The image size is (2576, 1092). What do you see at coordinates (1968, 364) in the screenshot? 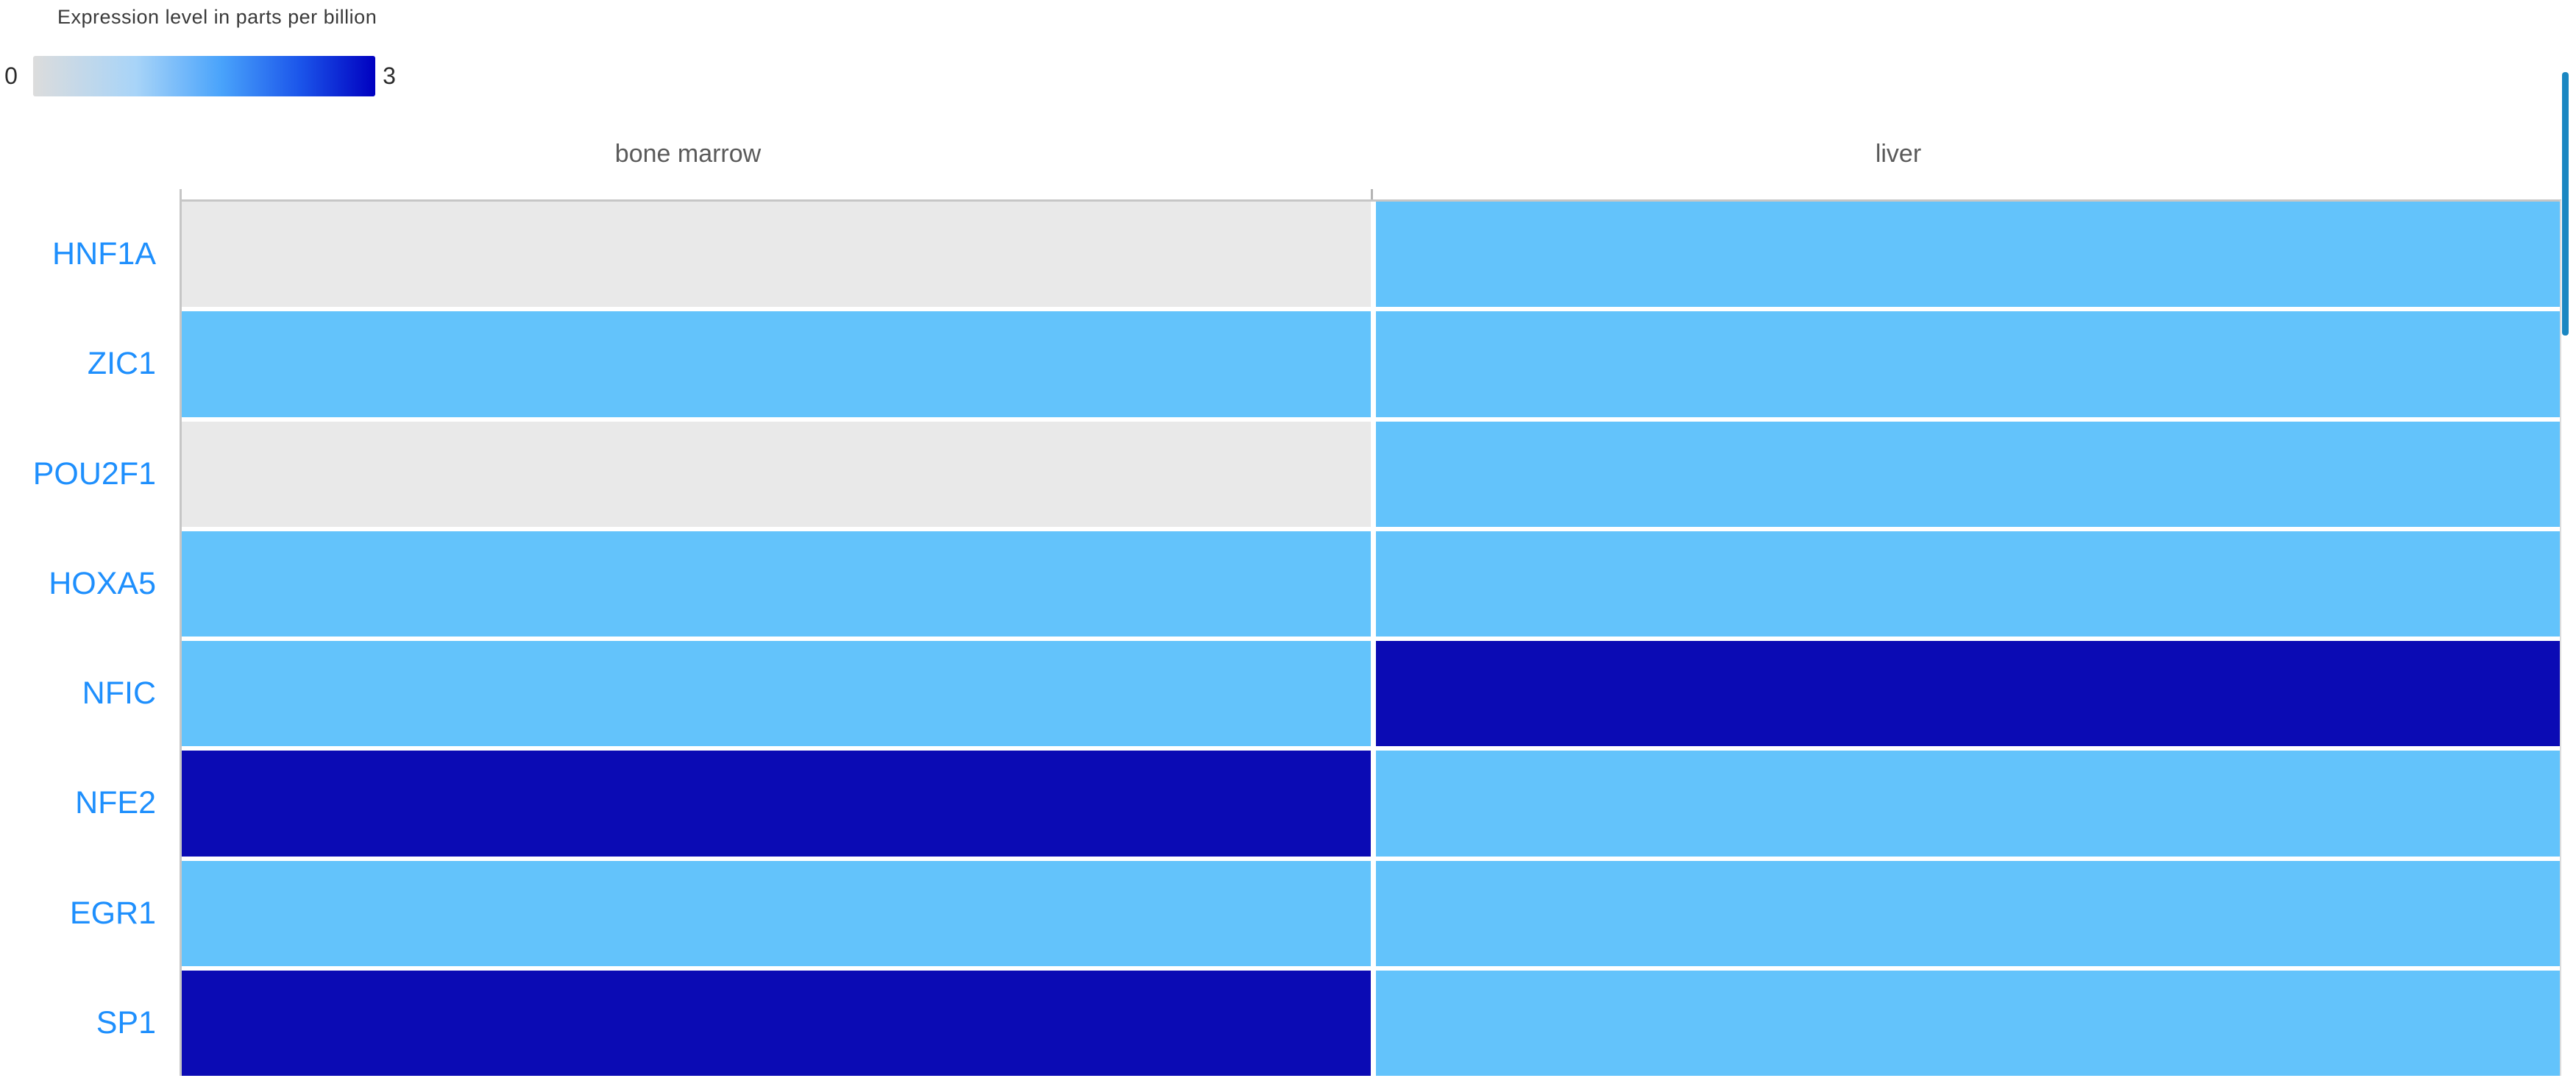
I see `heatmap-cell-zic1-liver` at bounding box center [1968, 364].